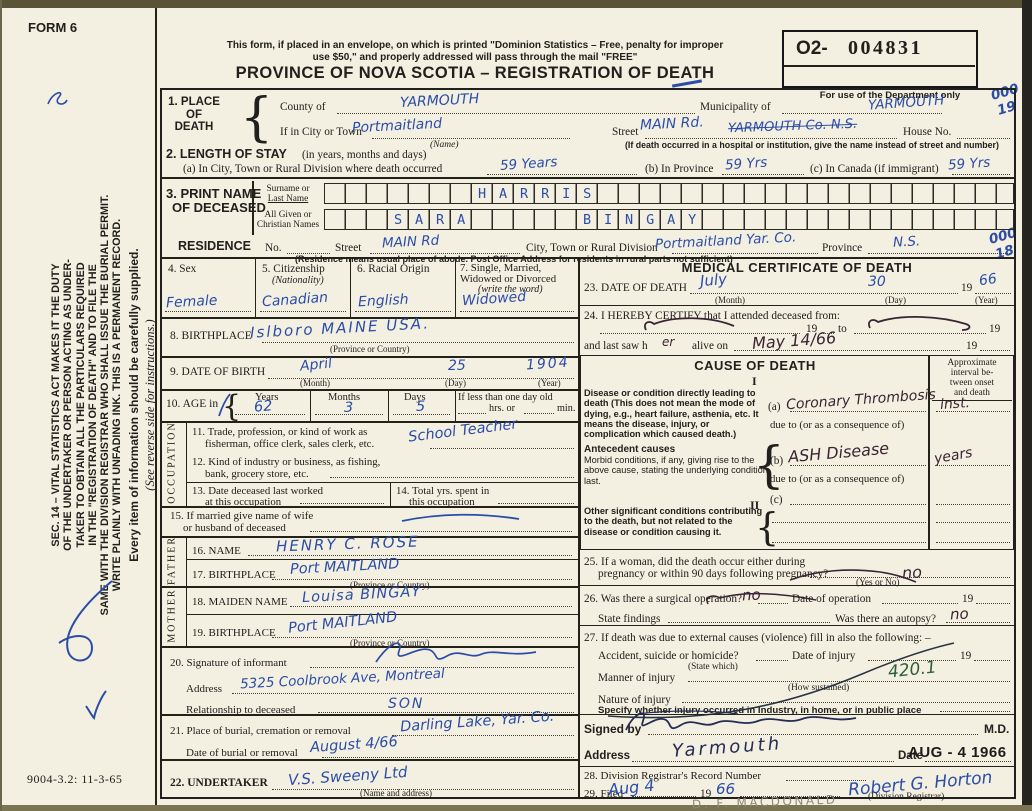  Describe the element at coordinates (629, 619) in the screenshot. I see `s26-findings: State findings` at that location.